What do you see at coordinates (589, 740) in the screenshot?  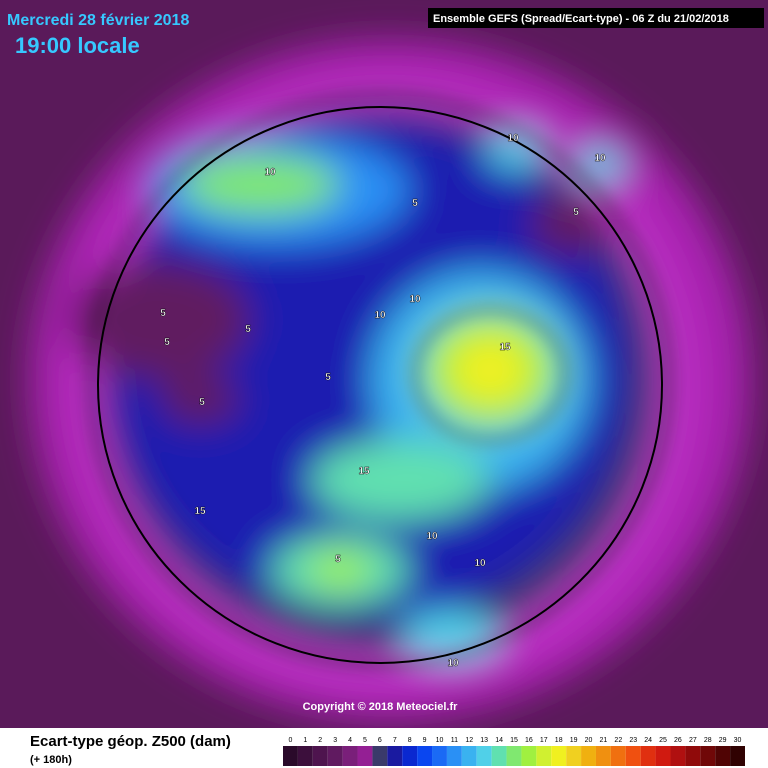 I see `scale-label: 20` at bounding box center [589, 740].